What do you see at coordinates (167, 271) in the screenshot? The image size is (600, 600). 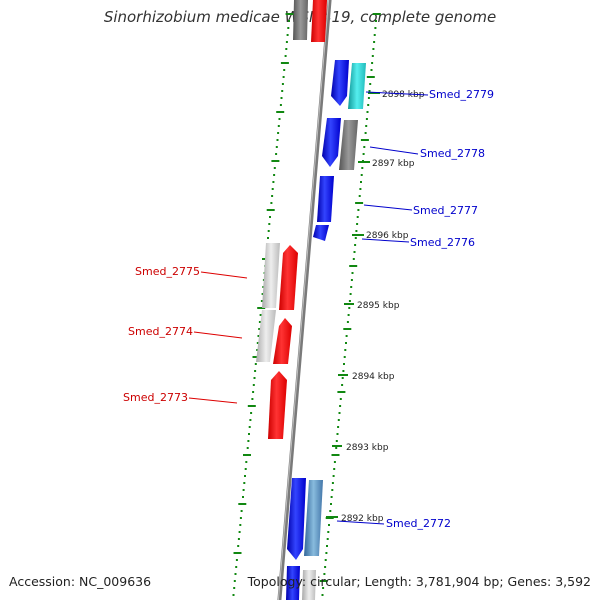 I see `gene-label: Smed_2775` at bounding box center [167, 271].